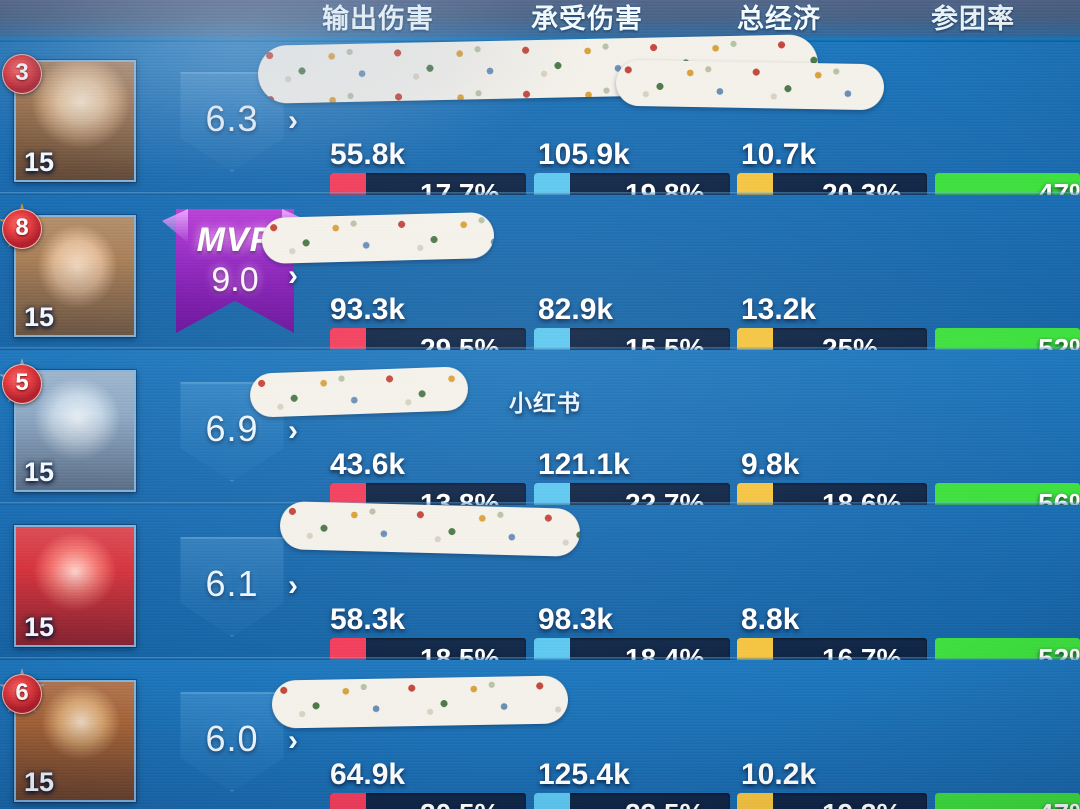  I want to click on rank-number: 3, so click(22, 74).